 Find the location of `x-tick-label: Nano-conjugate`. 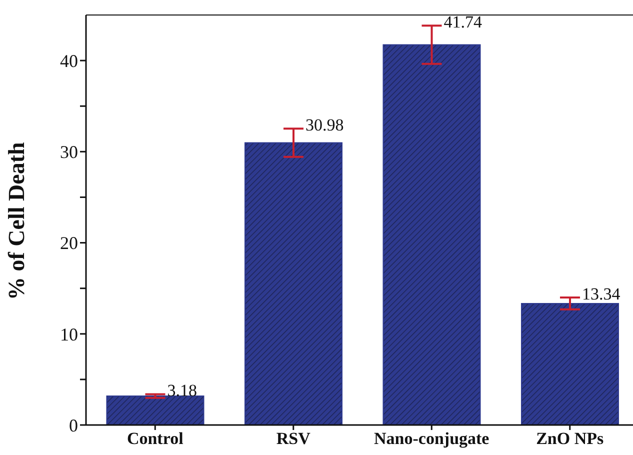

x-tick-label: Nano-conjugate is located at coordinates (432, 438).